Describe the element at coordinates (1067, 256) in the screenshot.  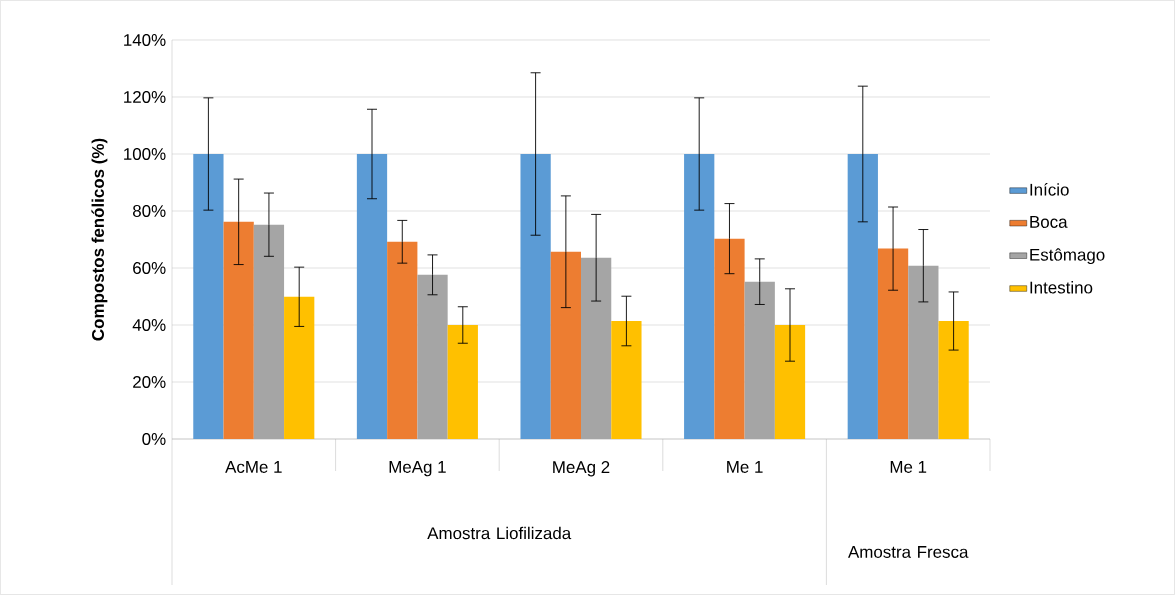
I see `legend-label: Estômago` at that location.